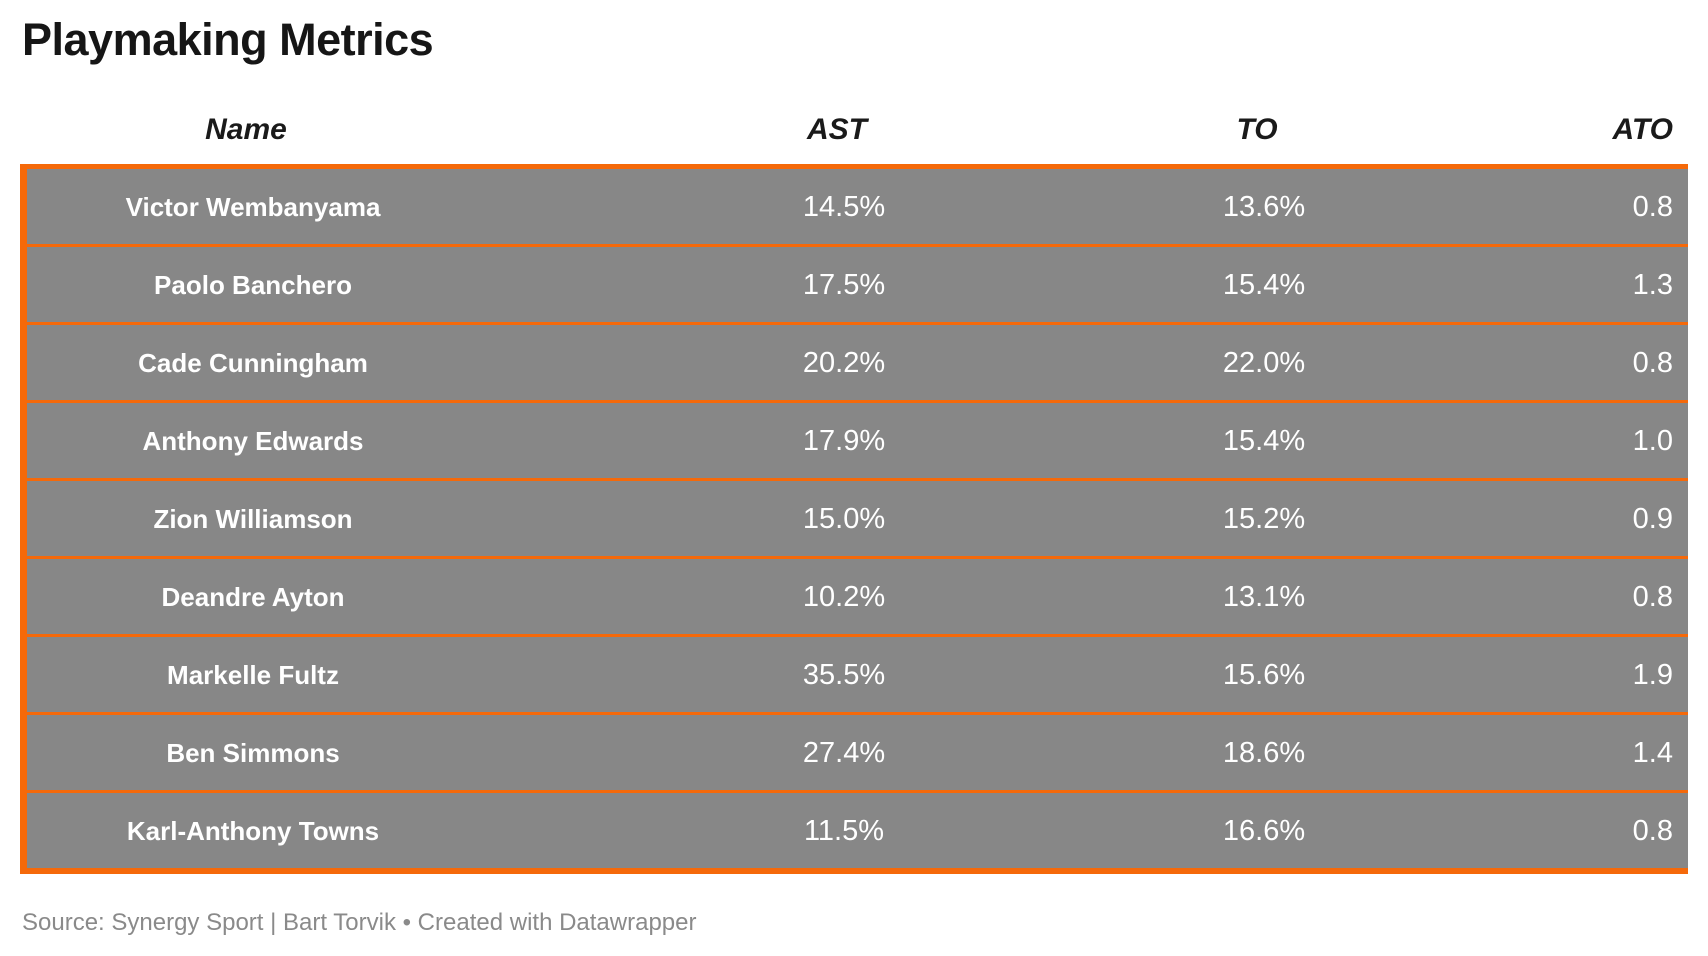  I want to click on cell-name: Cade Cunningham, so click(253, 362).